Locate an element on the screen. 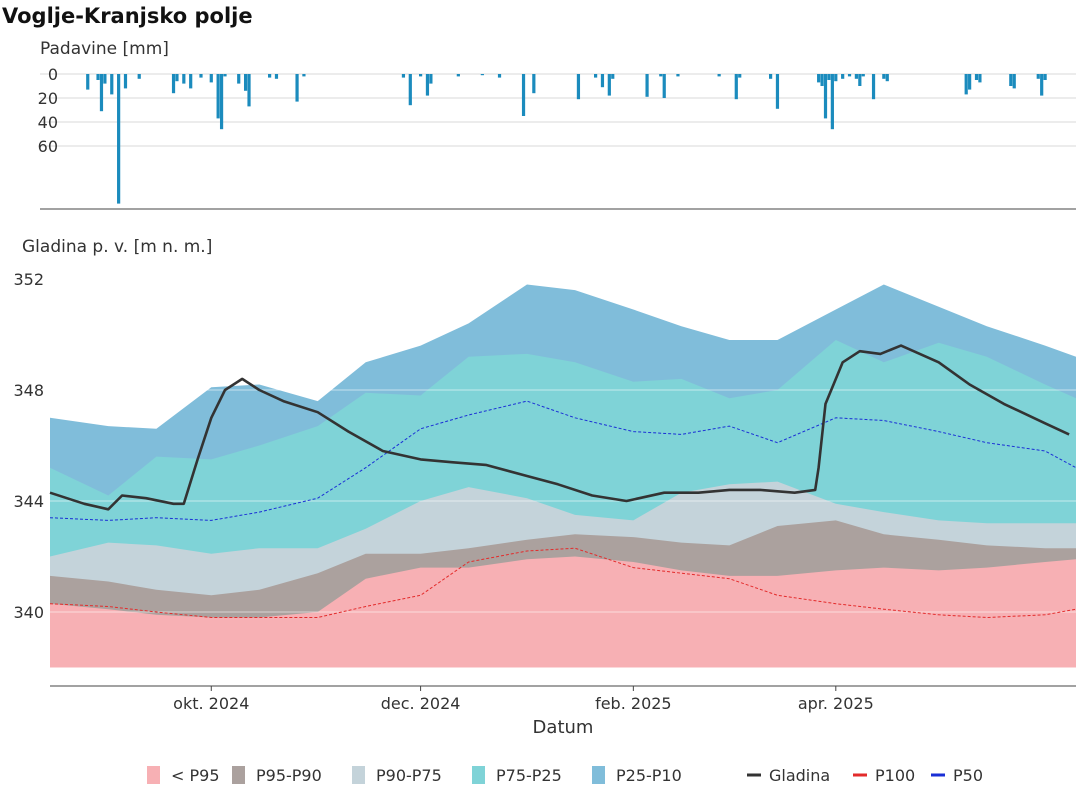 The width and height of the screenshot is (1086, 803). legend-label: P75-P25 is located at coordinates (529, 775).